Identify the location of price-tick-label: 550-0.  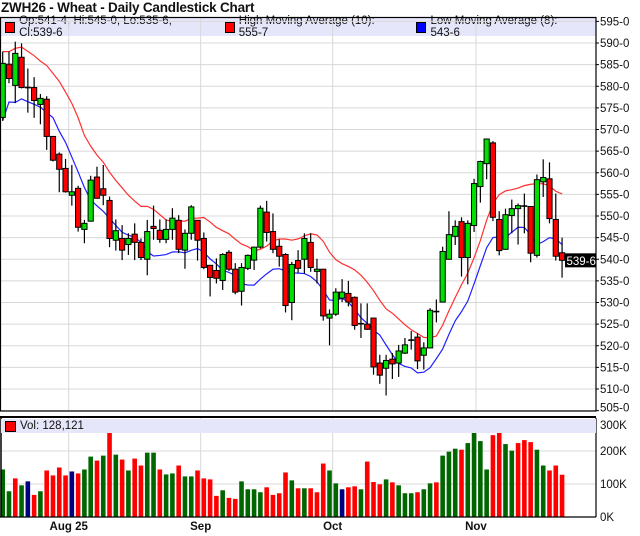
(614, 217).